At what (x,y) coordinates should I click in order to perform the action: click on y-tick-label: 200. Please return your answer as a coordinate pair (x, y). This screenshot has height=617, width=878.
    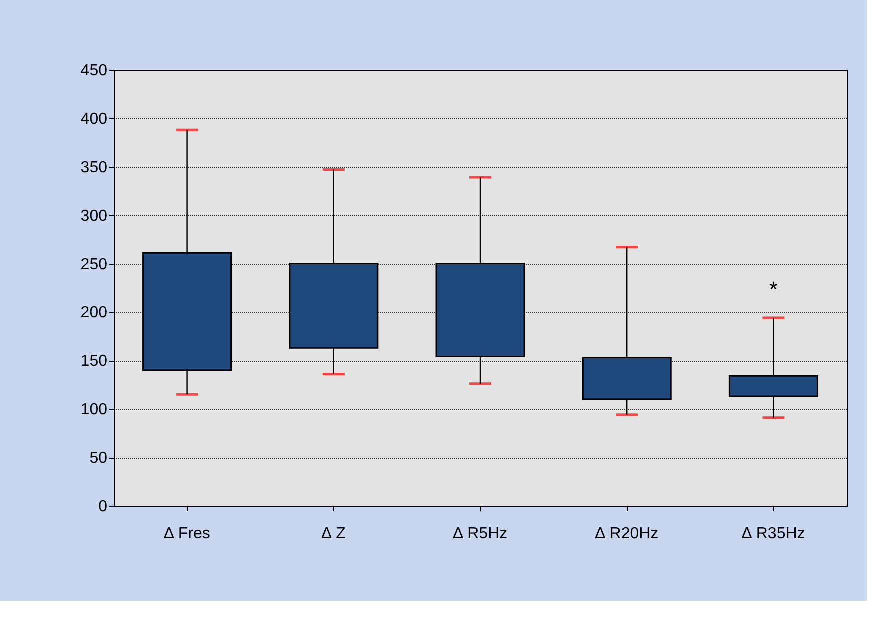
    Looking at the image, I should click on (94, 313).